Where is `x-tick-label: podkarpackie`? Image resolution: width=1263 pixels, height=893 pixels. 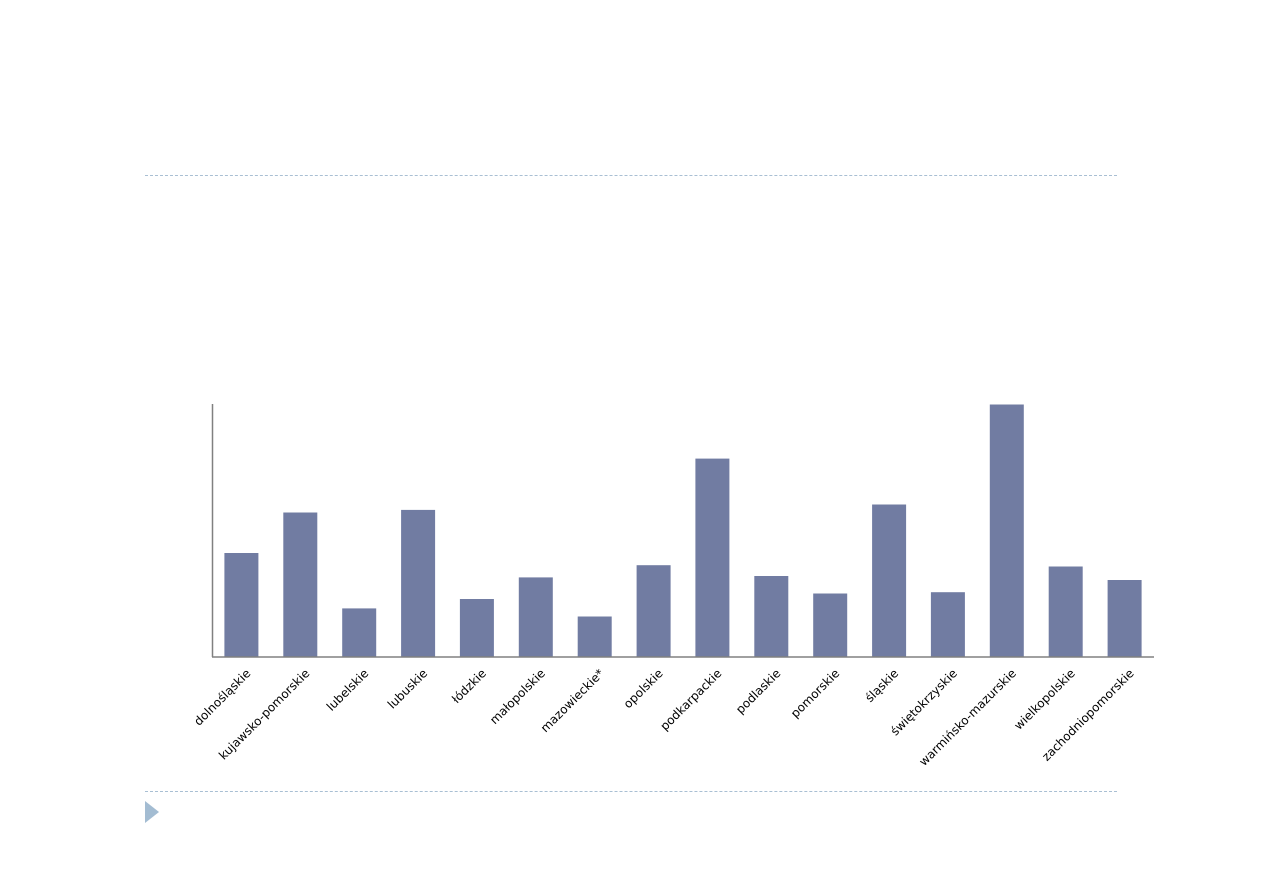
x-tick-label: podkarpackie is located at coordinates (690, 699).